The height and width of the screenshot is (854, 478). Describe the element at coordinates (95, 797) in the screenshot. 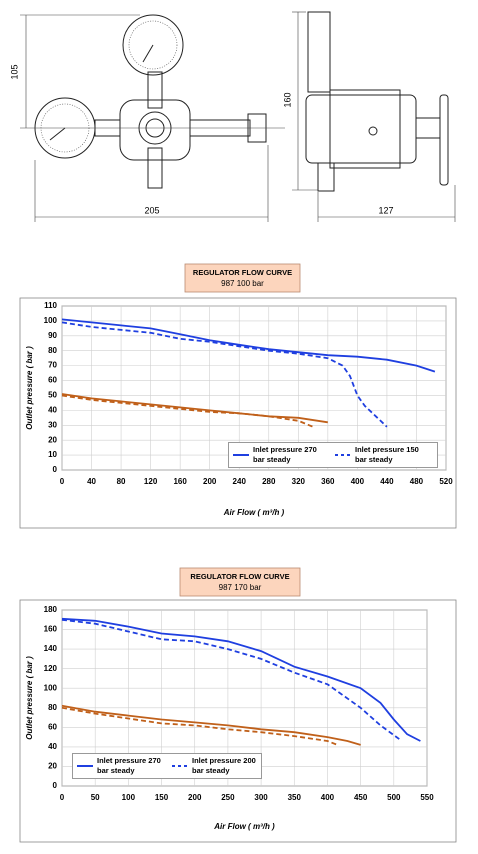

I see `x-tick-label: 50` at that location.